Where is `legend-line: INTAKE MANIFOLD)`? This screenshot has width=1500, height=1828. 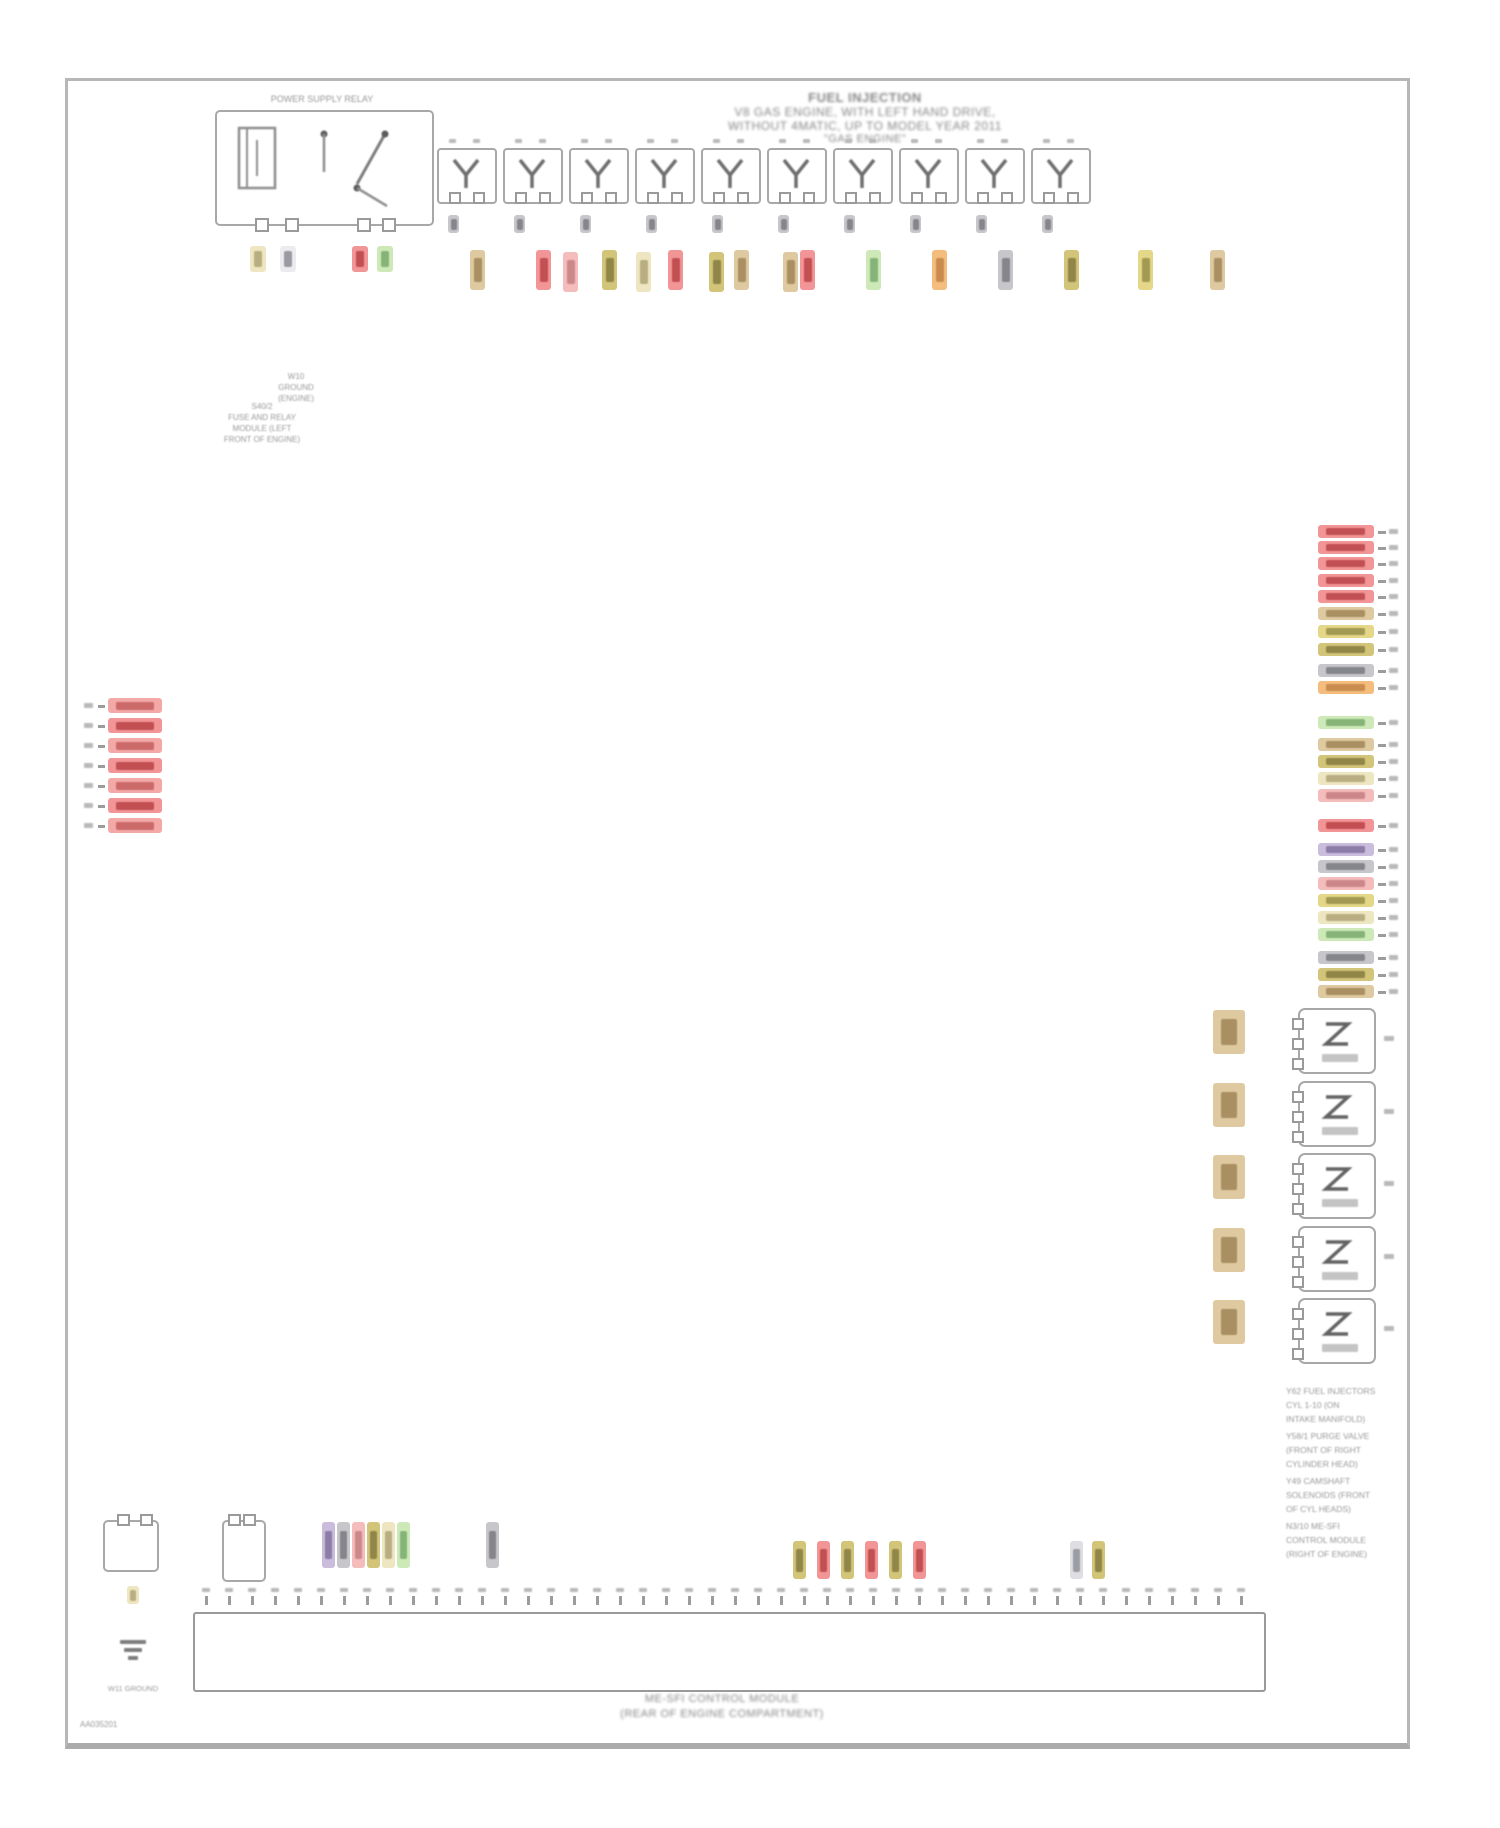 legend-line: INTAKE MANIFOLD) is located at coordinates (1326, 1419).